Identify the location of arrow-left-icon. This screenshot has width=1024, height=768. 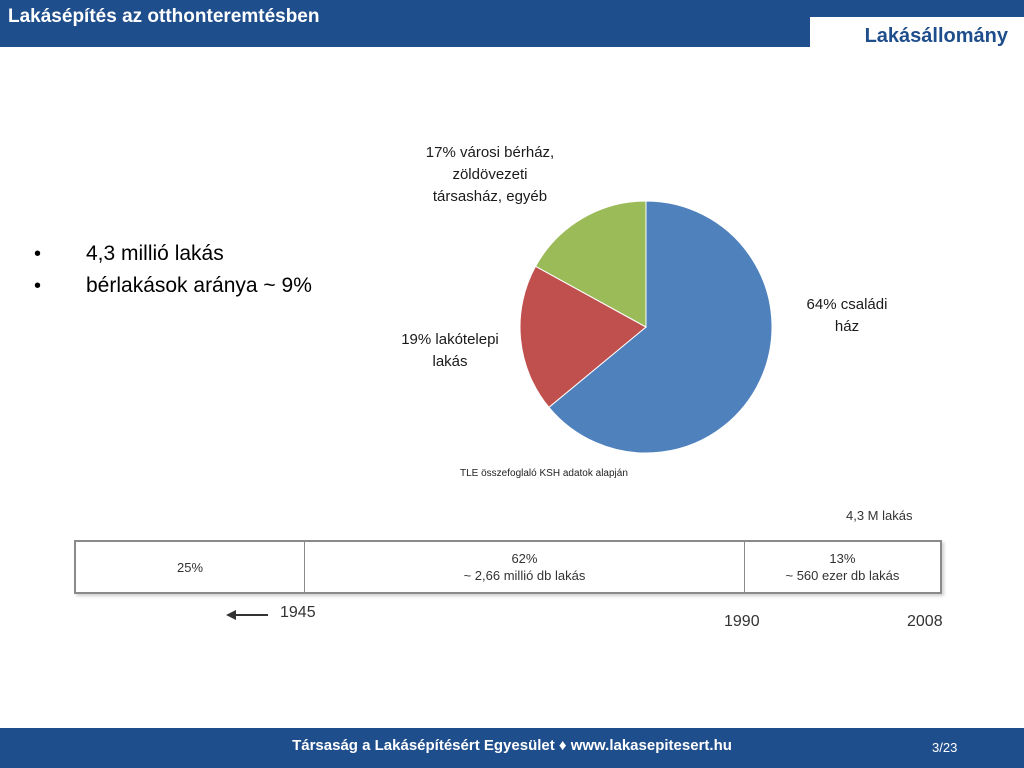
(247, 615).